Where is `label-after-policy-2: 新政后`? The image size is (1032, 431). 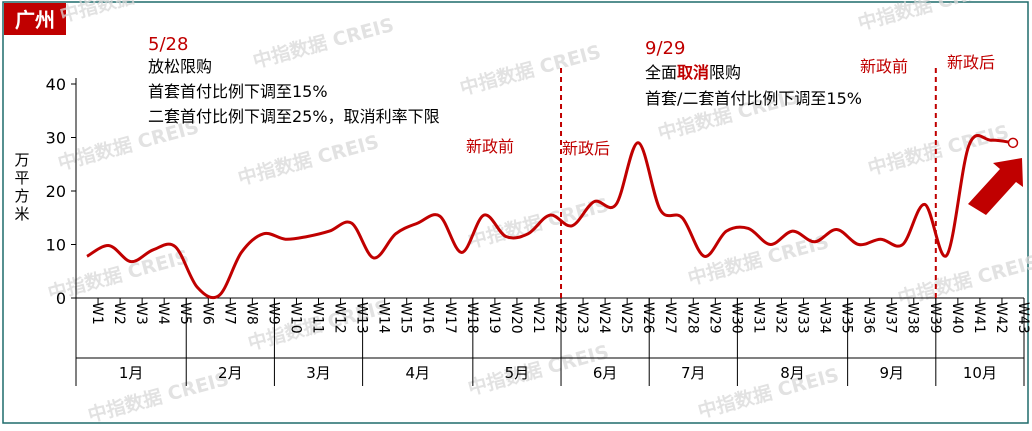 label-after-policy-2: 新政后 is located at coordinates (971, 62).